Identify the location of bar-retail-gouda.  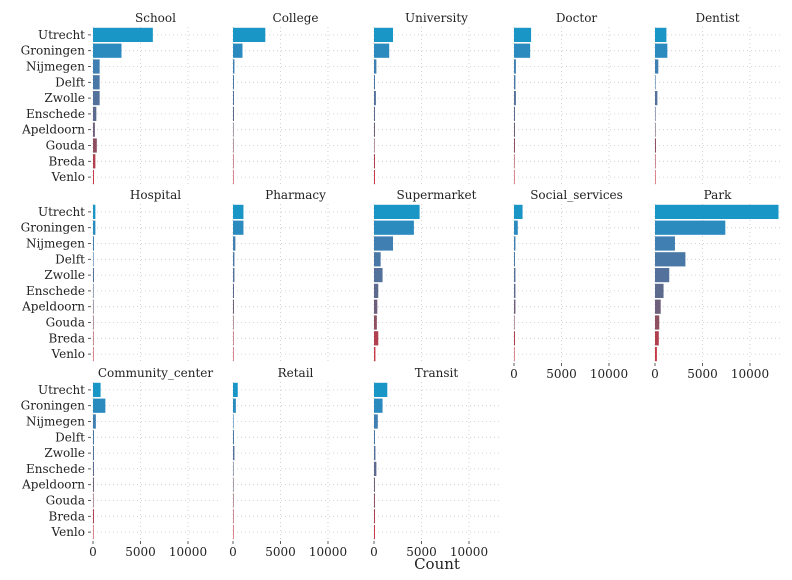
(233, 500).